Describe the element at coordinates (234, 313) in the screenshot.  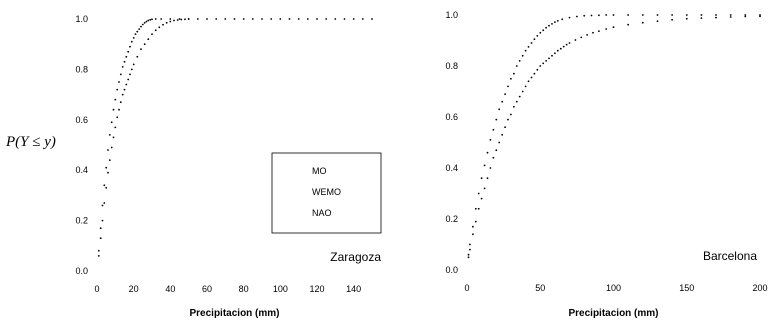
I see `x-axis-label: Precipitacion (mm)` at that location.